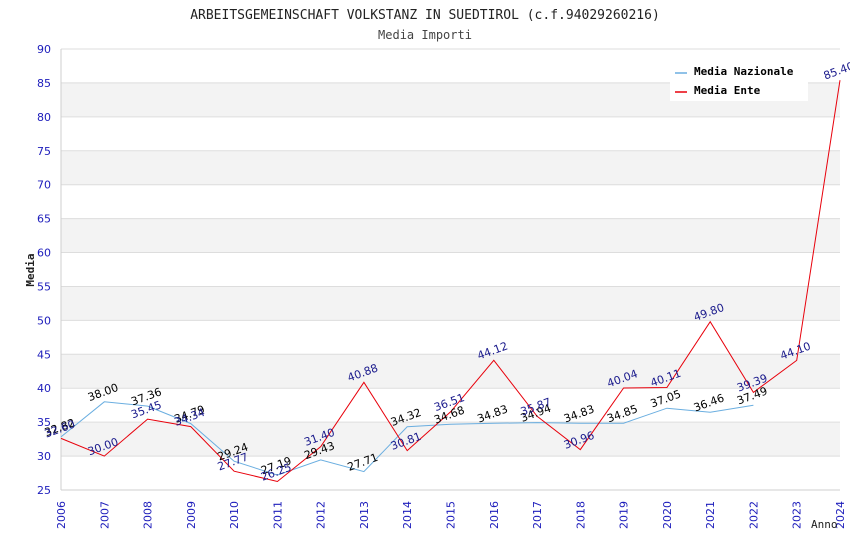 This screenshot has height=550, width=850. Describe the element at coordinates (44, 490) in the screenshot. I see `y-tick-label: 25` at that location.